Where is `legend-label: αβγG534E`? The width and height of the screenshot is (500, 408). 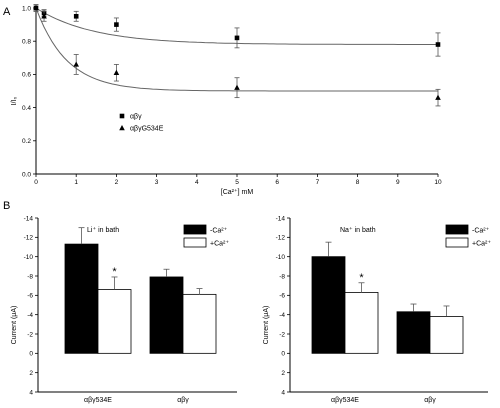
legend-label: αβγG534E is located at coordinates (147, 129).